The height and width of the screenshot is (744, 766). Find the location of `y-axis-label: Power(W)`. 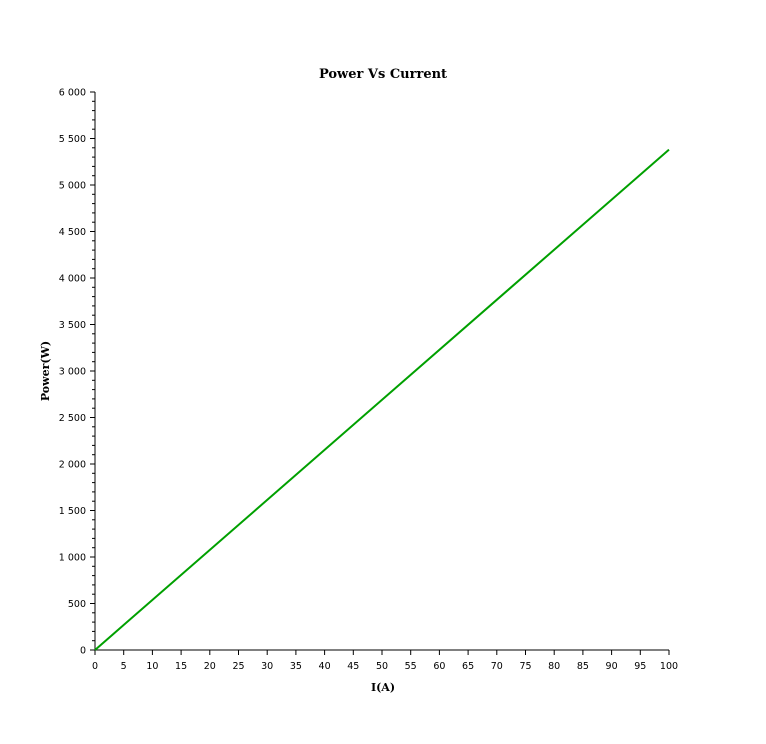

y-axis-label: Power(W) is located at coordinates (45, 371).